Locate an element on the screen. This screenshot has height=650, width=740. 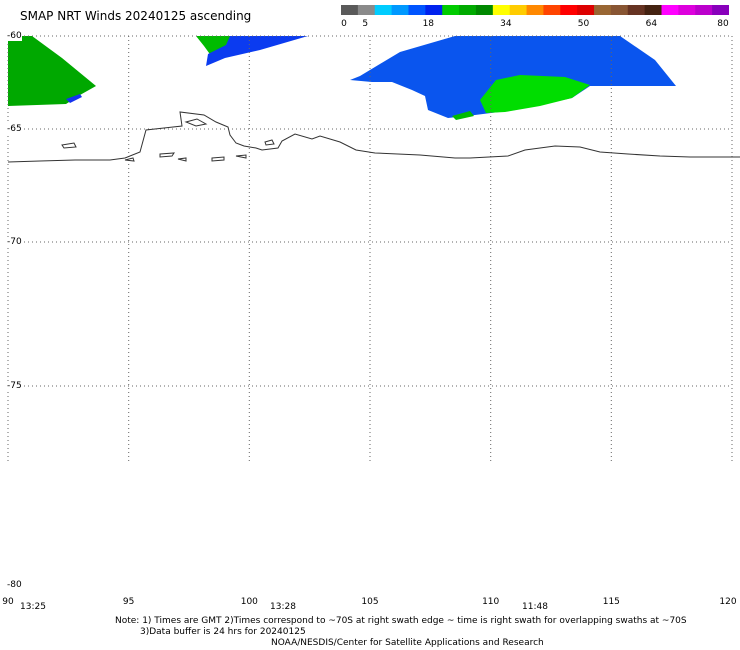
colorbar-tick-label: 34 is located at coordinates (506, 24).